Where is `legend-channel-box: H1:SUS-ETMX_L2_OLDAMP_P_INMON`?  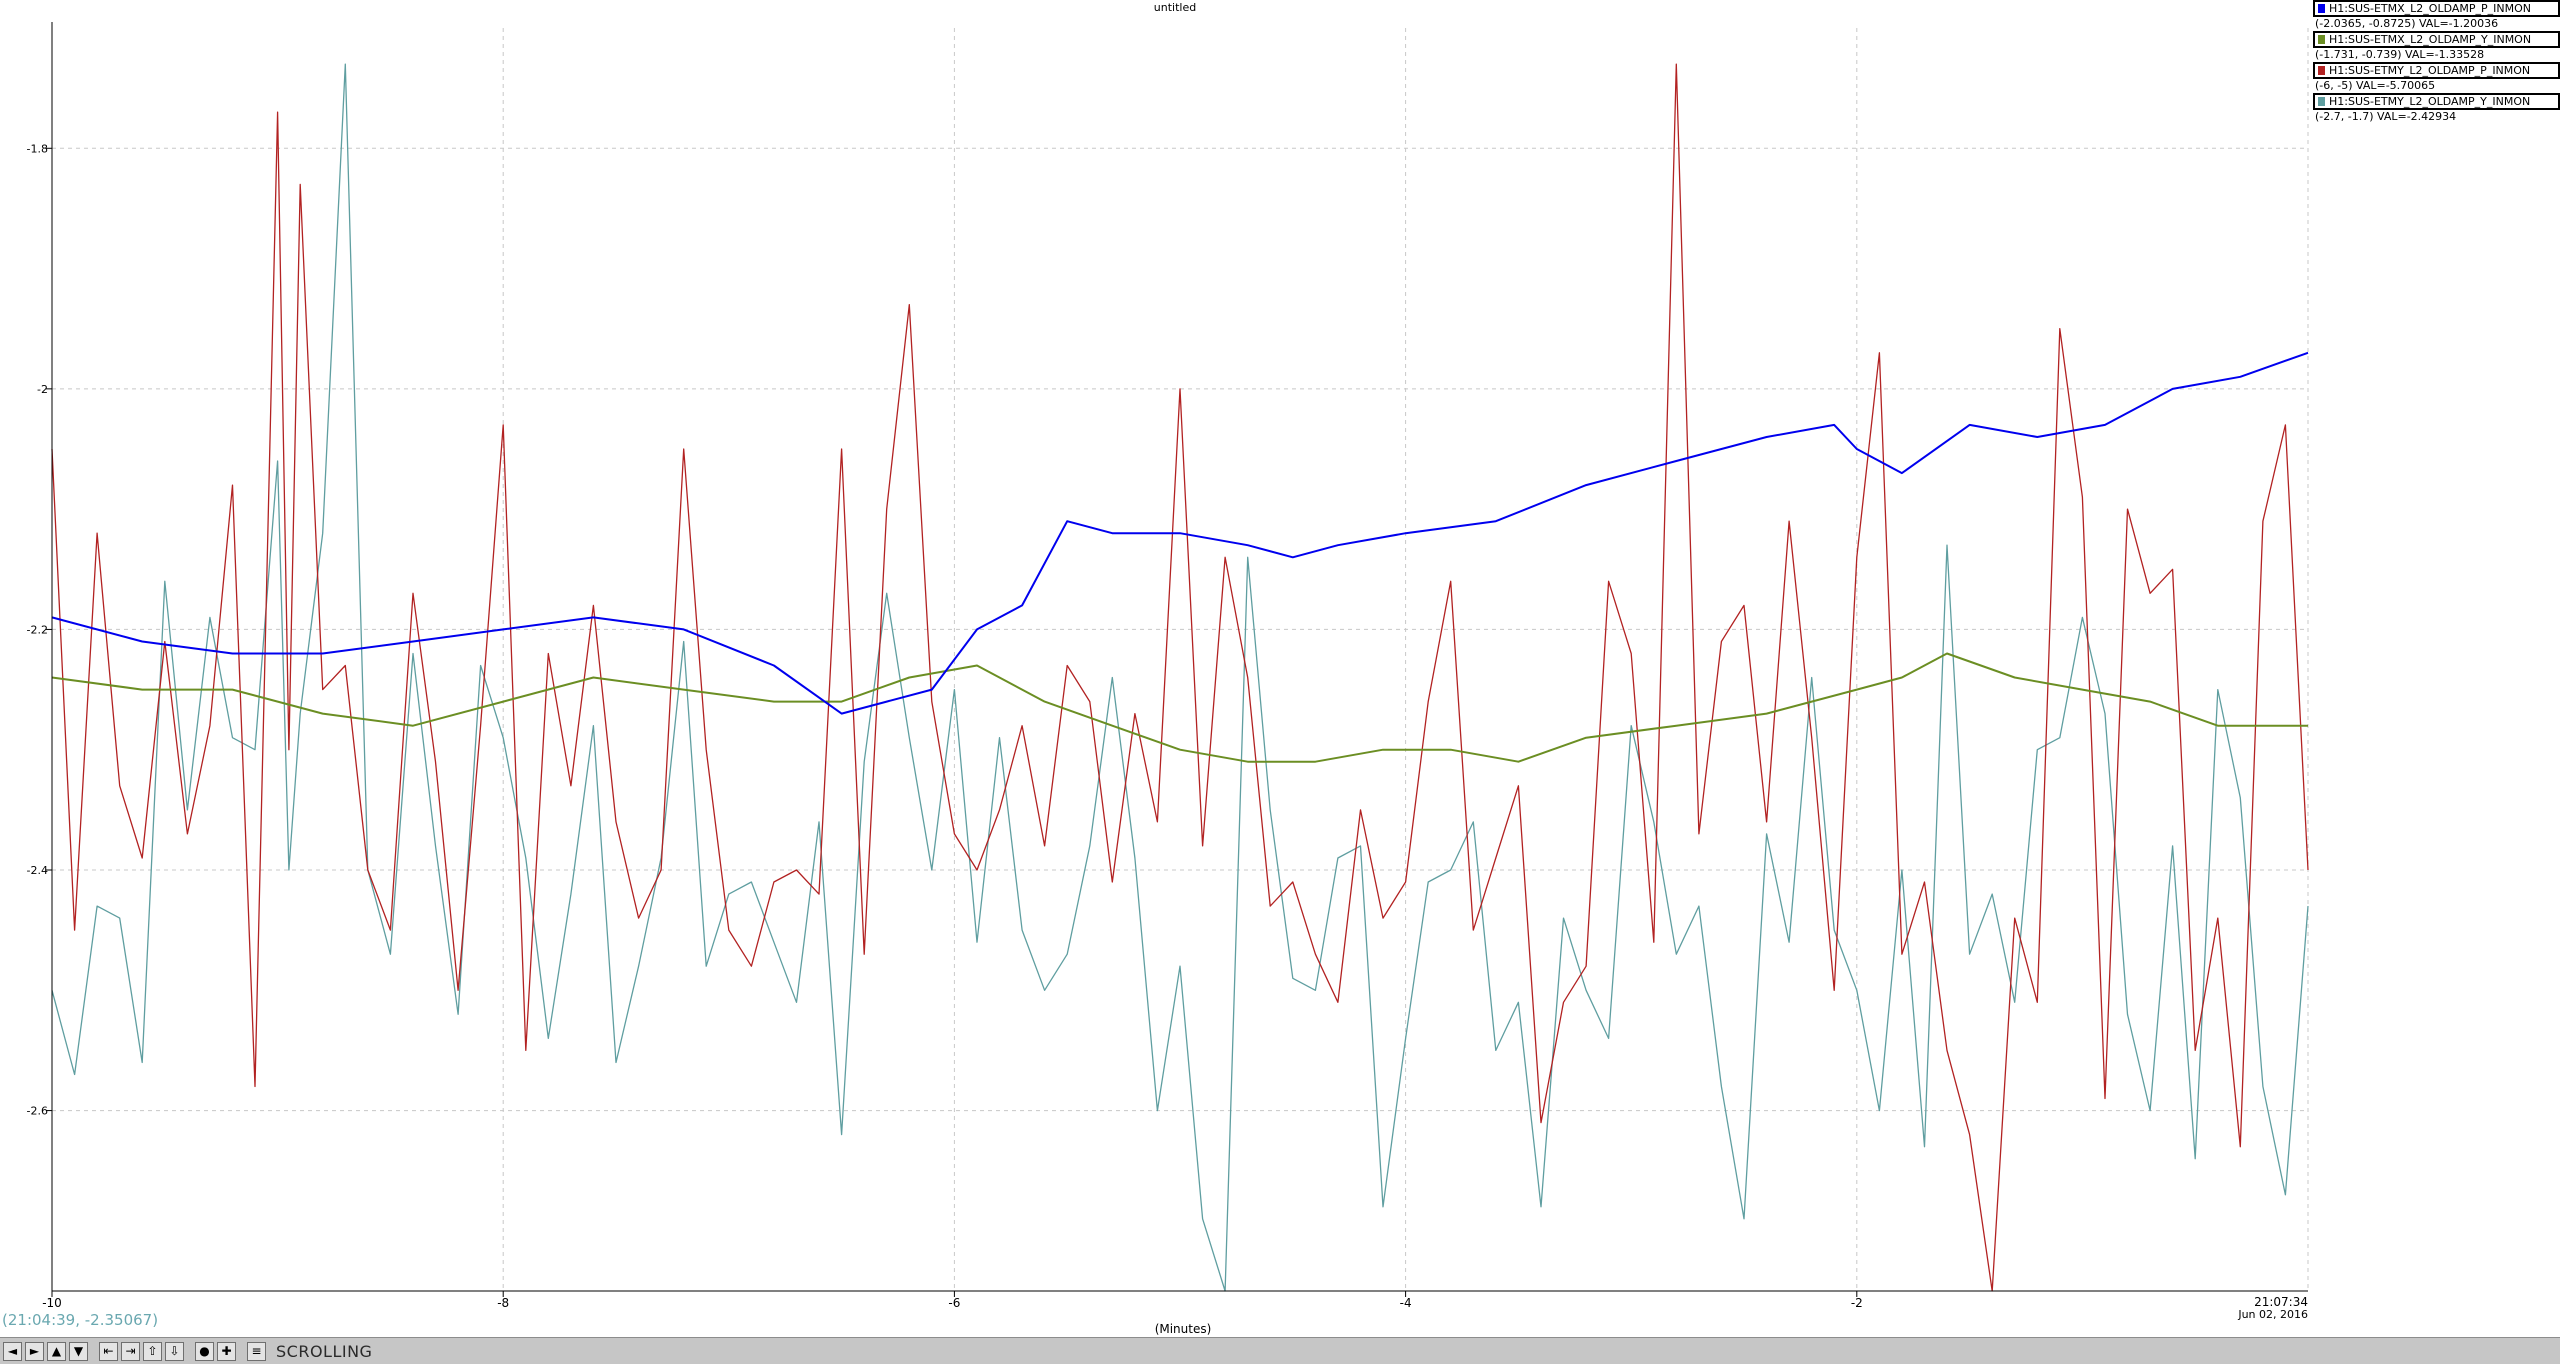 legend-channel-box: H1:SUS-ETMX_L2_OLDAMP_P_INMON is located at coordinates (2436, 8).